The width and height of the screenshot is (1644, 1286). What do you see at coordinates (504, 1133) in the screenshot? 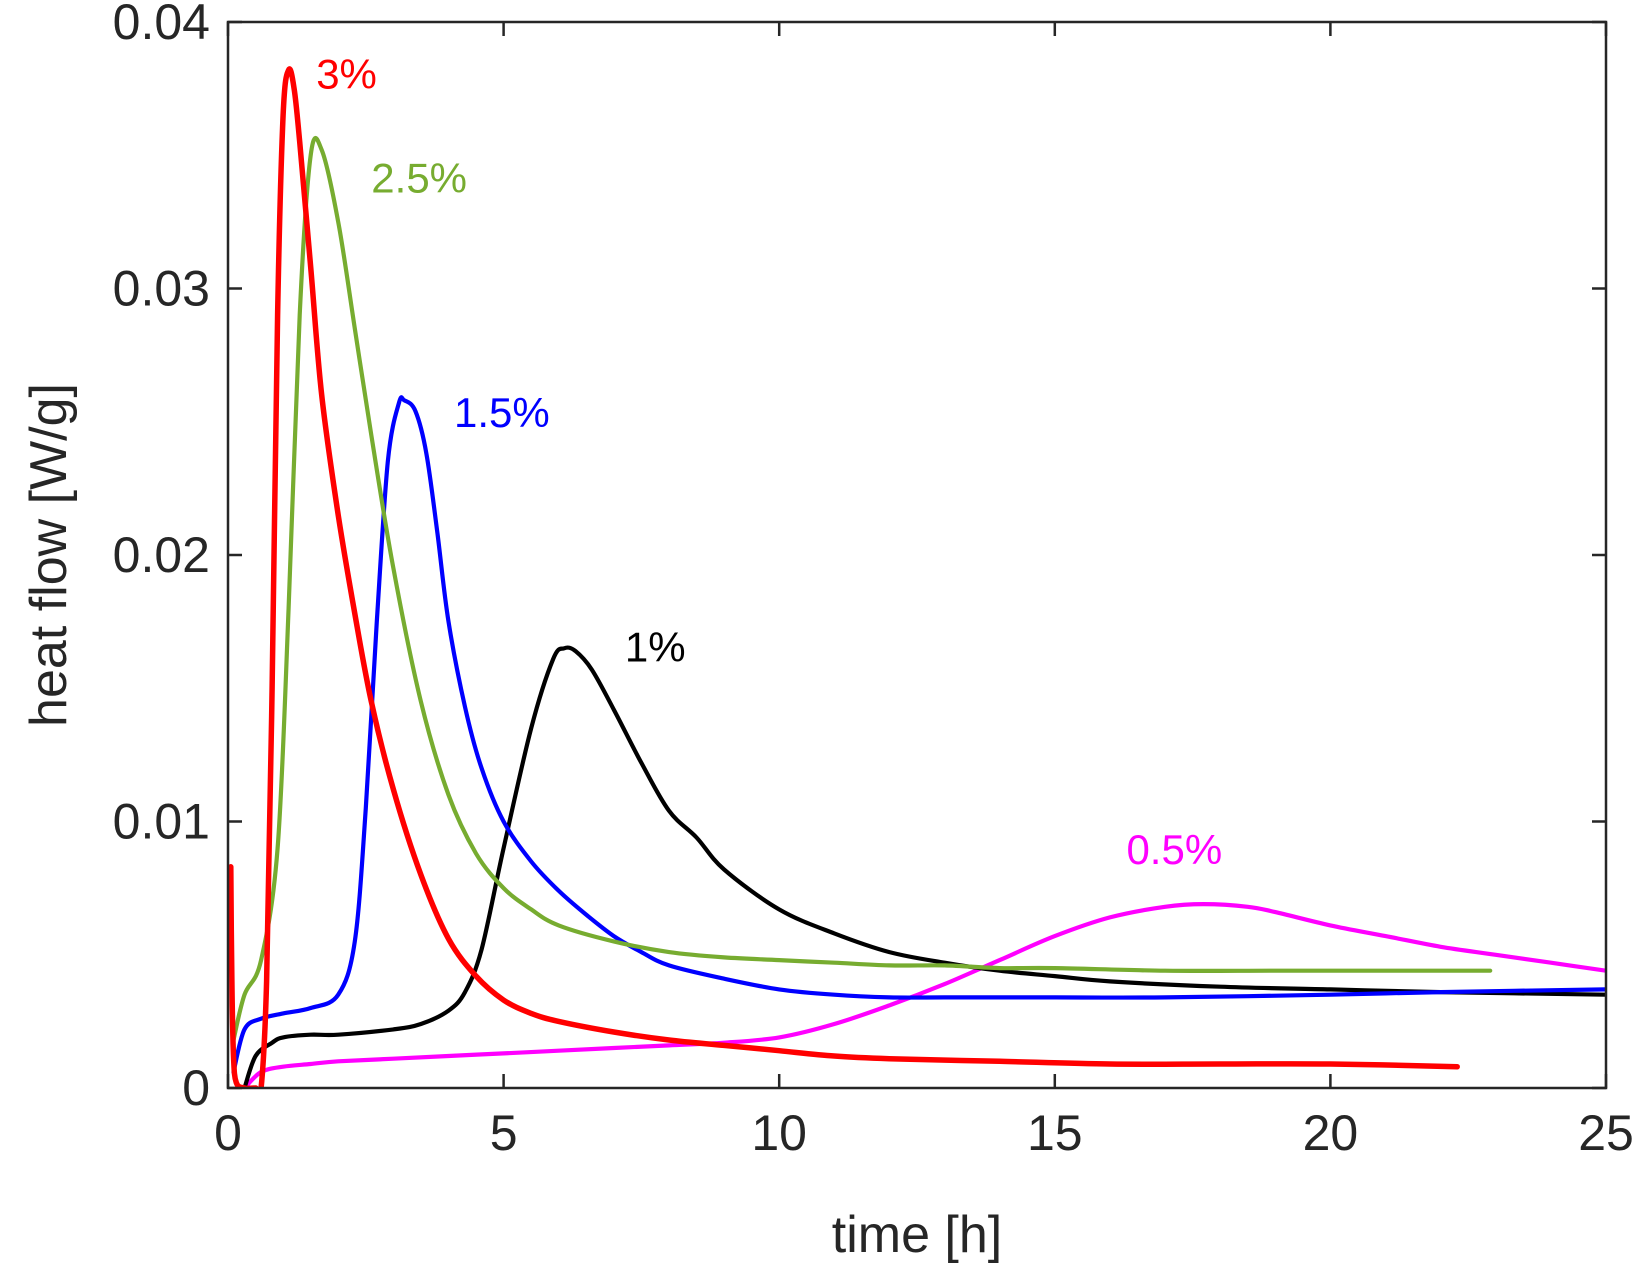
I see `x-tick-label: 5` at bounding box center [504, 1133].